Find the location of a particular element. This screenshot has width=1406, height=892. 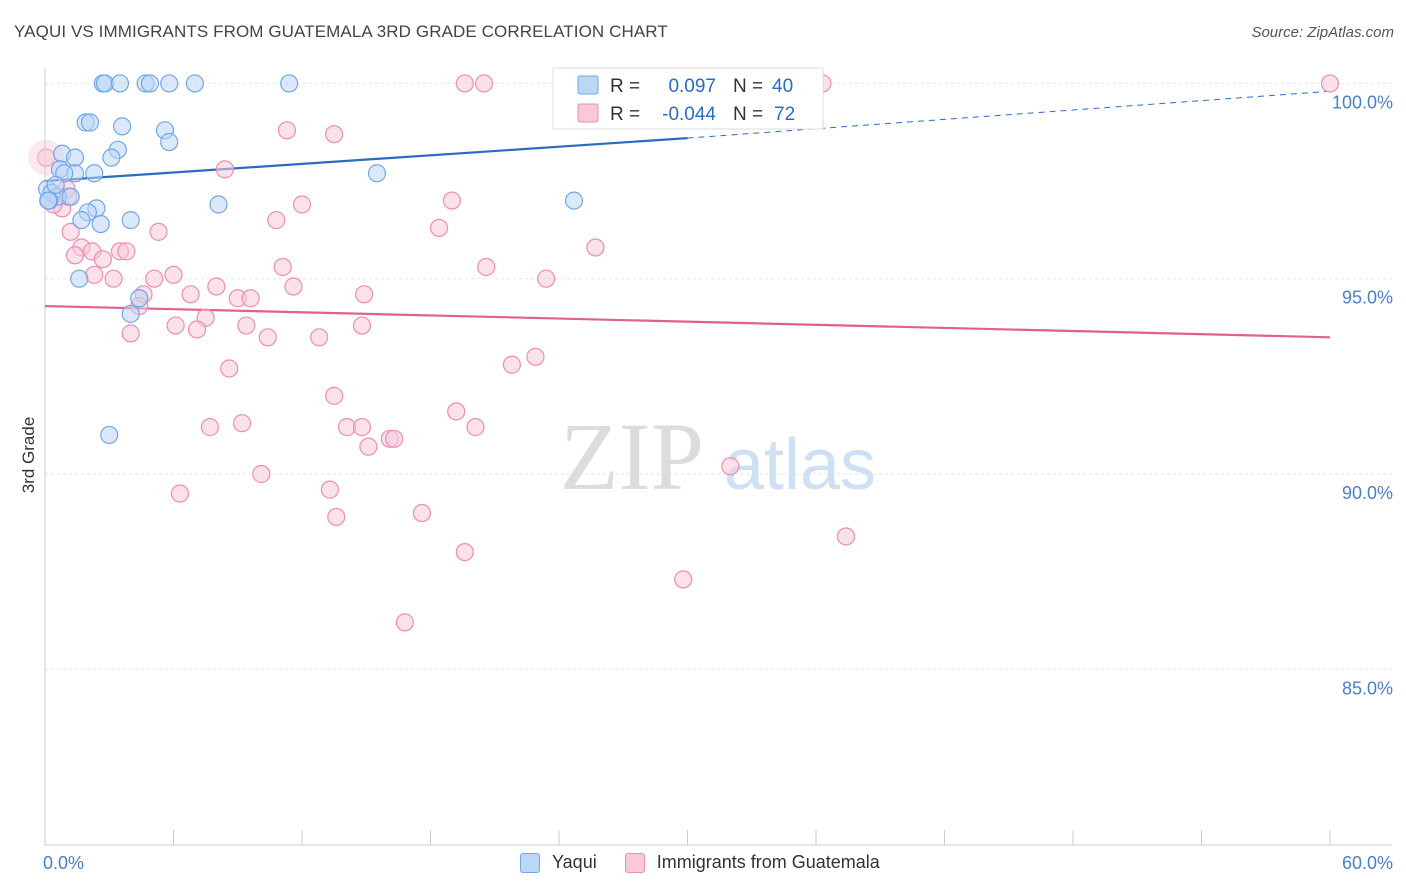

legend-n-label-guatemala: N = is located at coordinates (748, 114).